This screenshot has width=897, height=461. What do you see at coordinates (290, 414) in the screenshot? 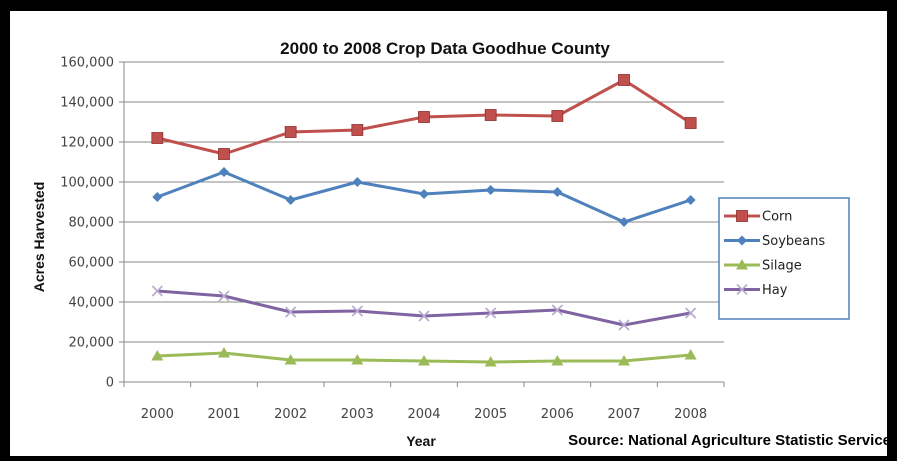
I see `x-tick-label: 2002` at bounding box center [290, 414].